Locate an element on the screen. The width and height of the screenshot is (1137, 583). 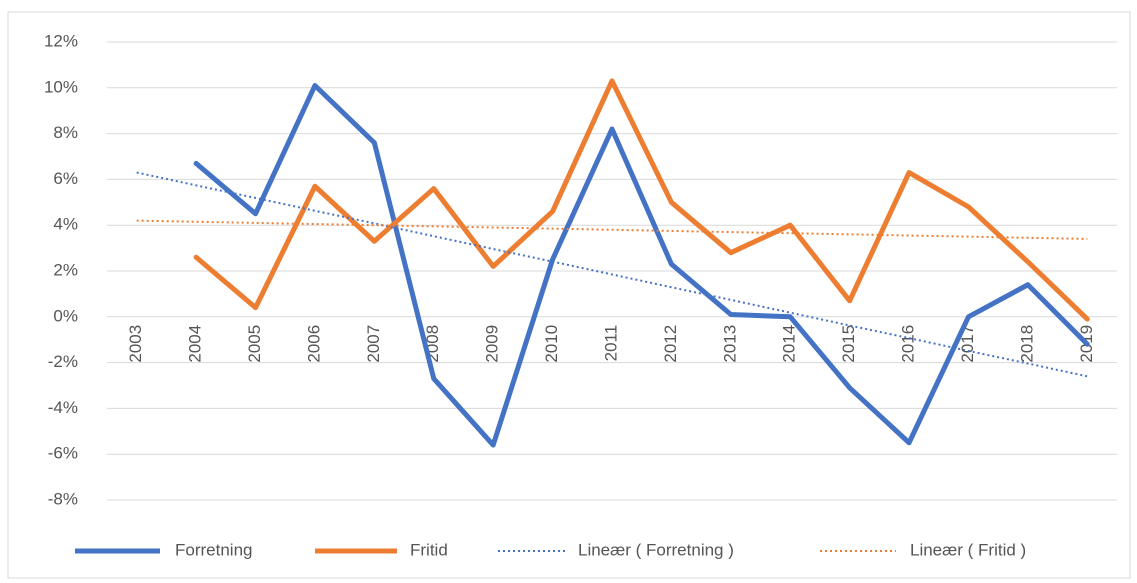
x-tick-label: 2010 is located at coordinates (551, 344).